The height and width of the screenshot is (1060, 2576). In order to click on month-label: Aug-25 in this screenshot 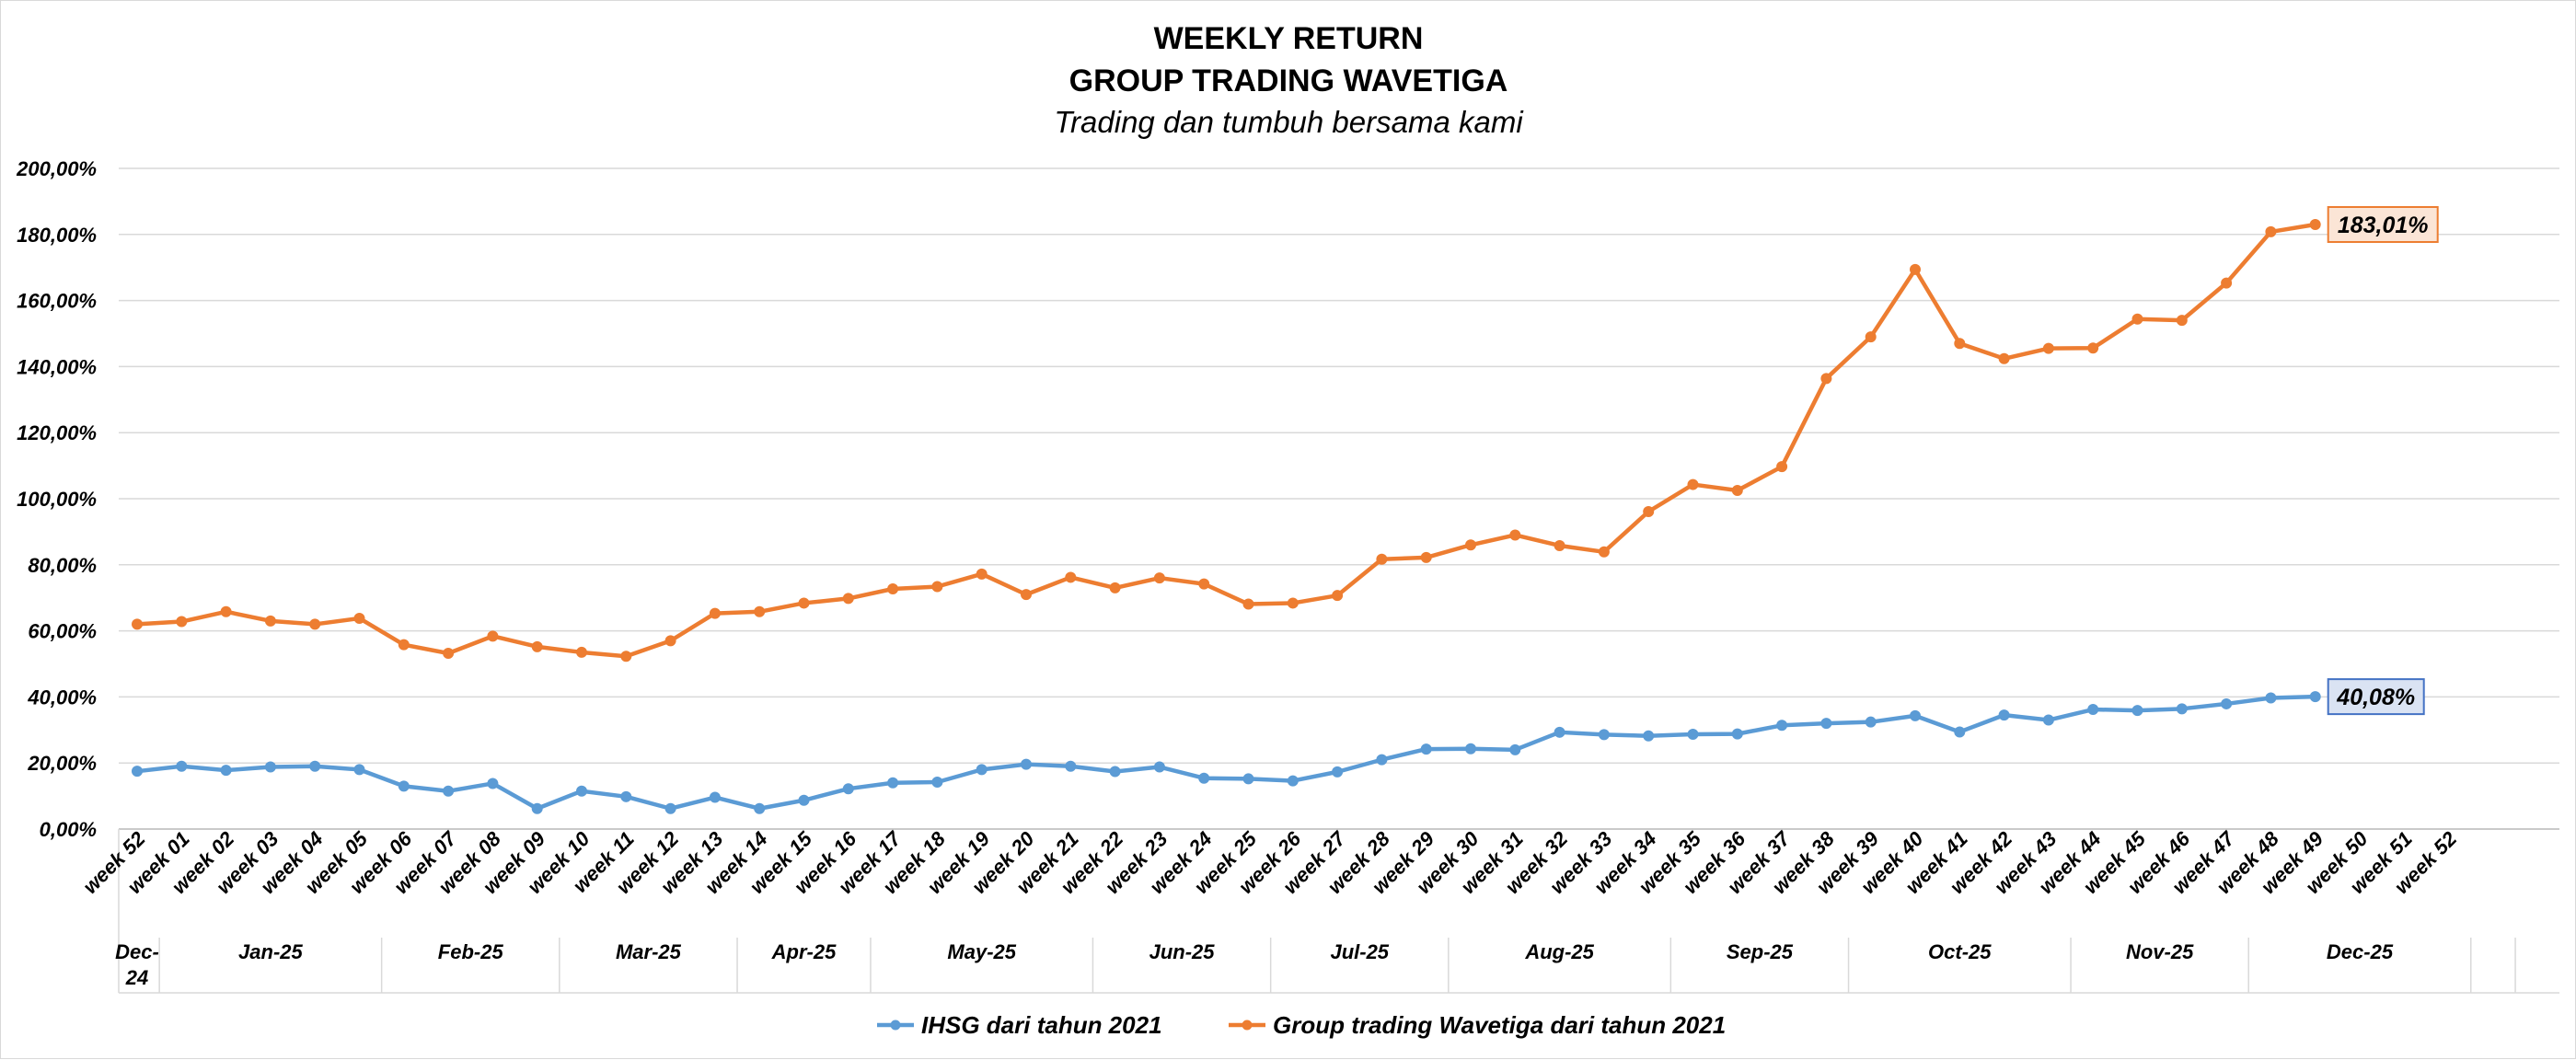, I will do `click(1559, 951)`.